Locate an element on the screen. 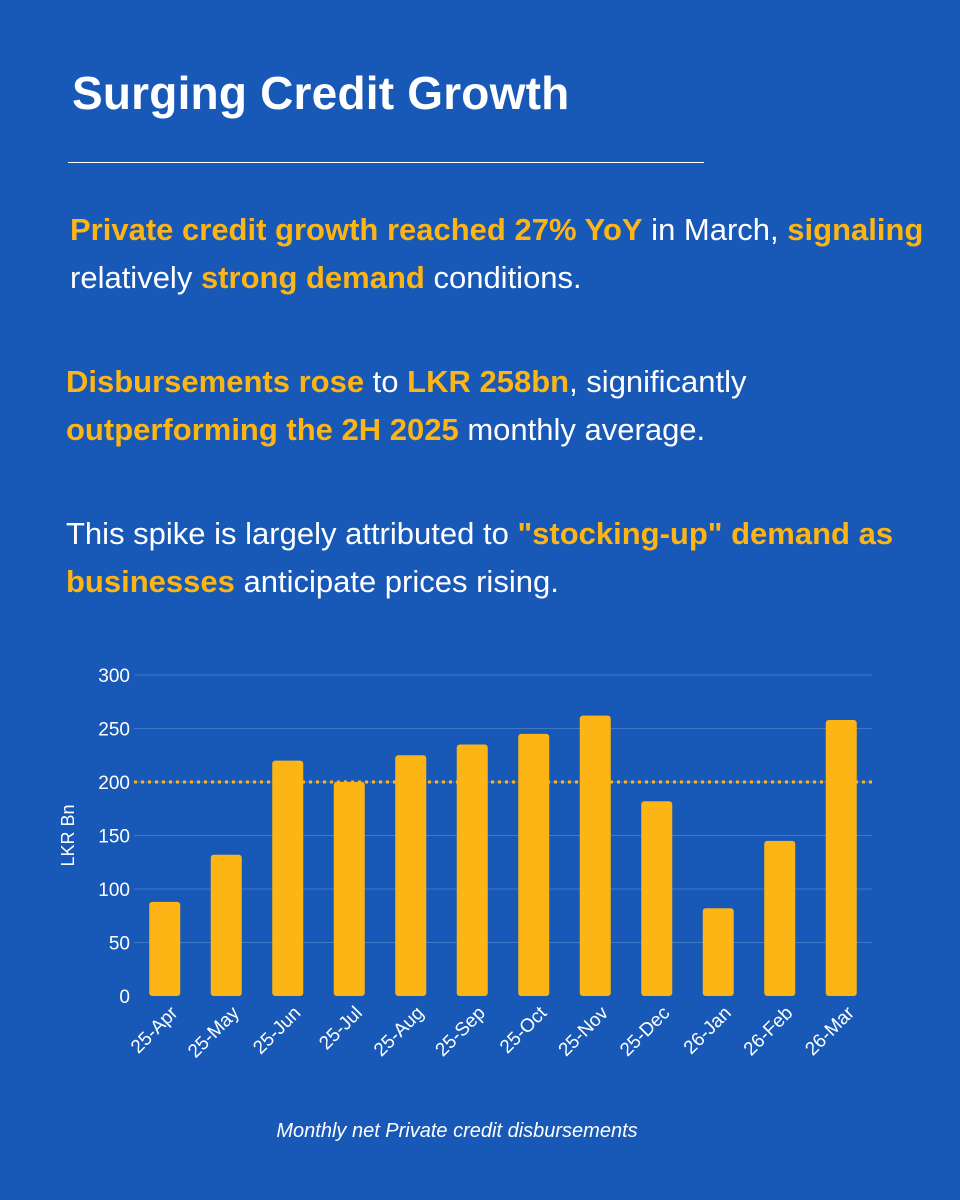  highlight-text: strong demand is located at coordinates (312, 277).